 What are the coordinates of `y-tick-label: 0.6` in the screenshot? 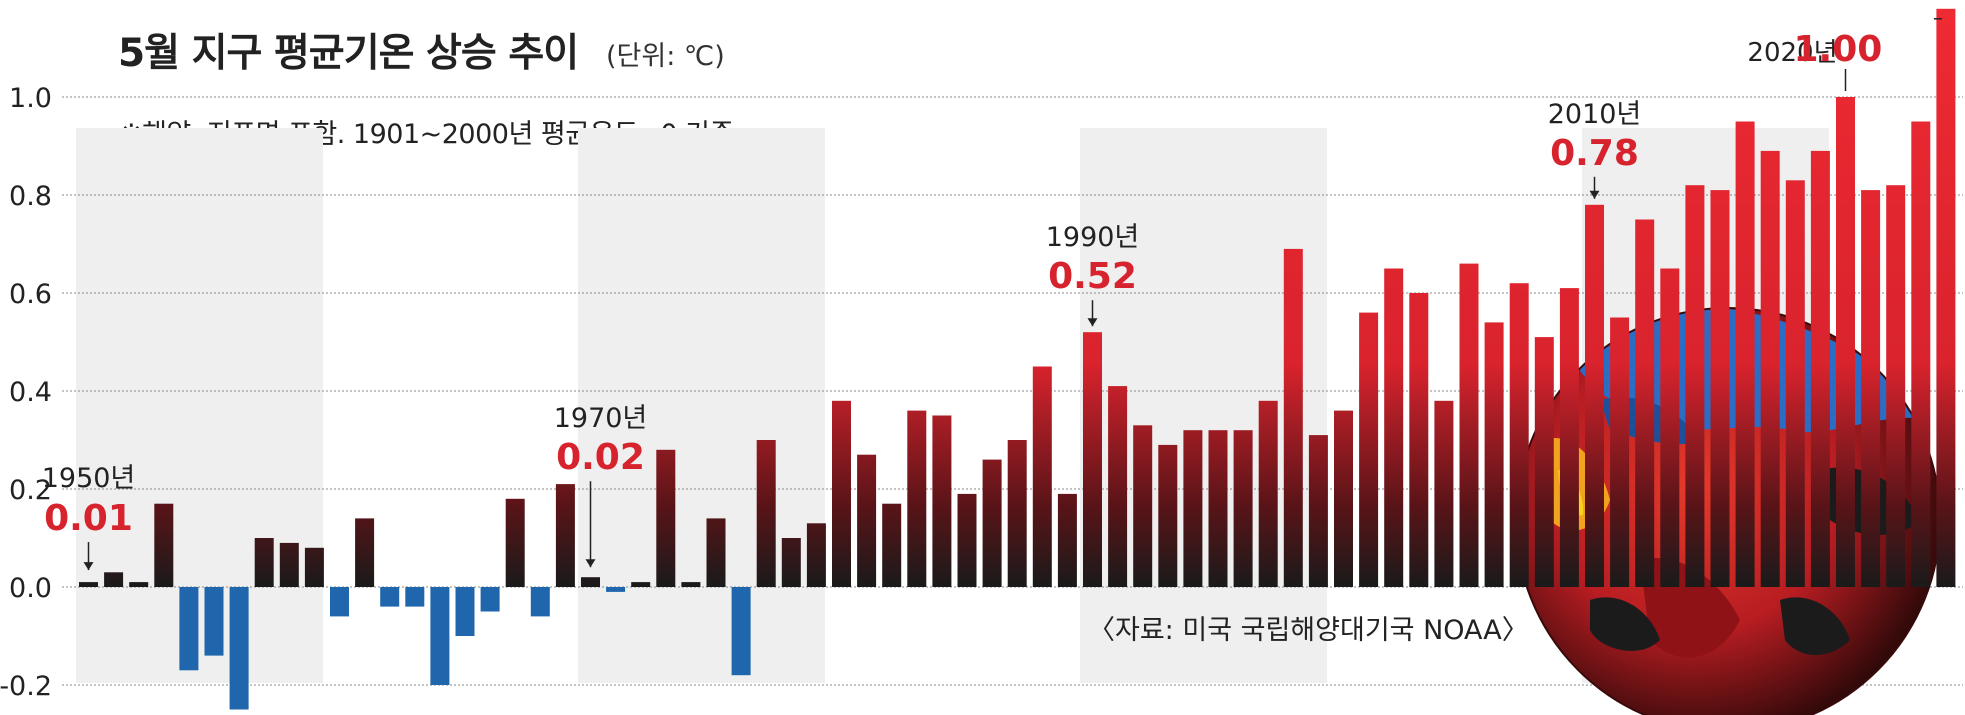 It's located at (30, 294).